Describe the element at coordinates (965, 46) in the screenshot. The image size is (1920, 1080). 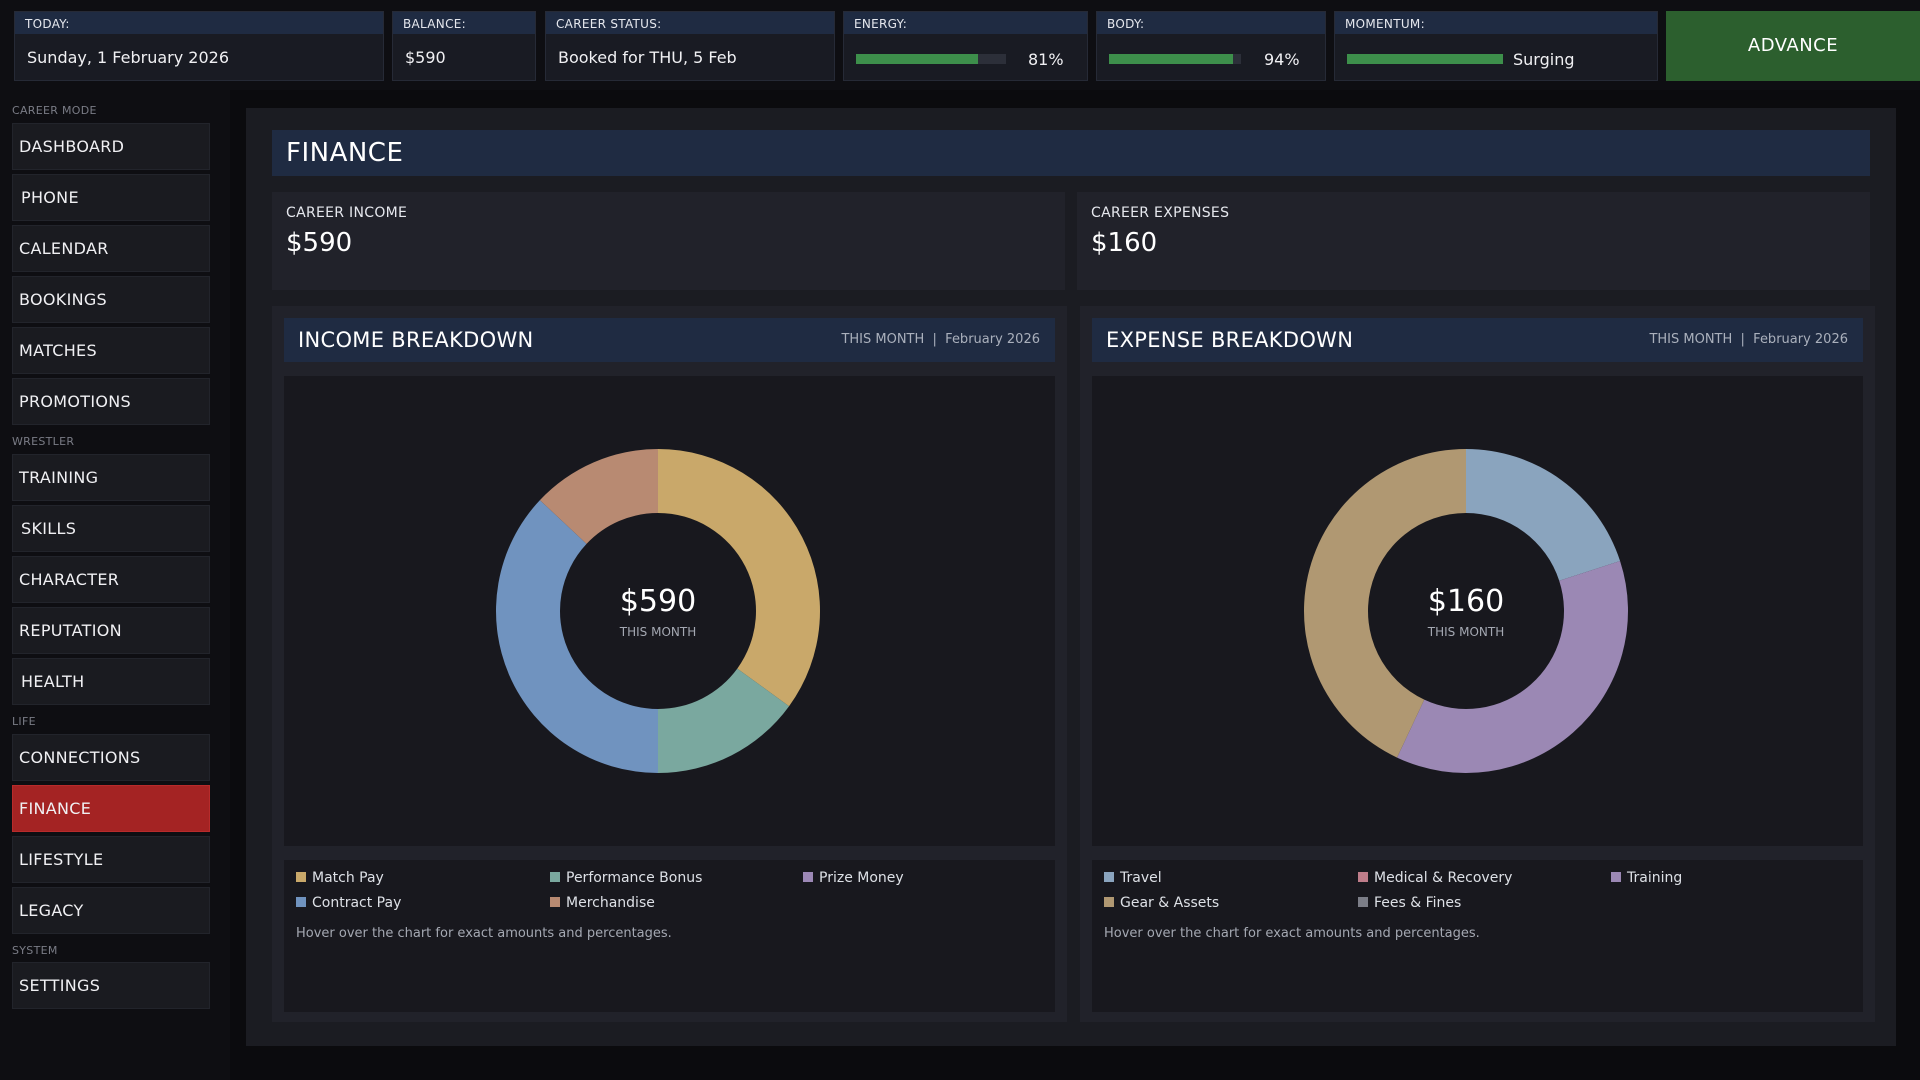
I see `energy-stat: ENERGY: 81%` at that location.